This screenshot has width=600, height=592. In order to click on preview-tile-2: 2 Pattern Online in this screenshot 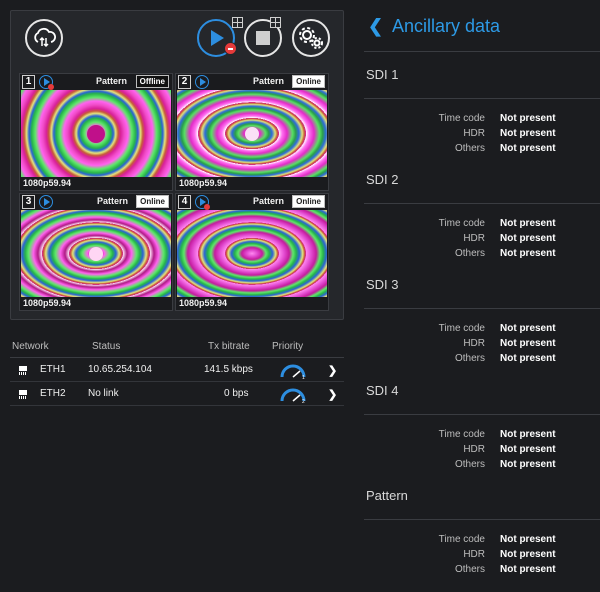, I will do `click(252, 132)`.